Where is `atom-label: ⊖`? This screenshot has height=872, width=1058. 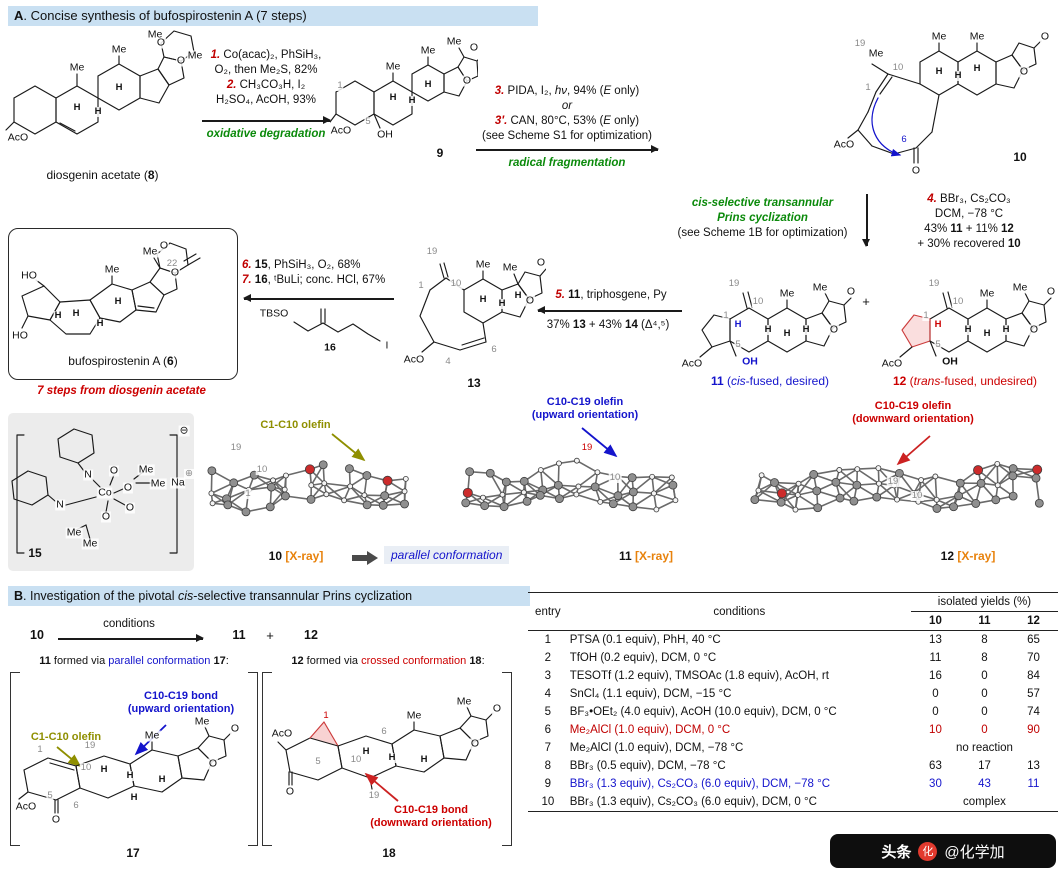 atom-label: ⊖ is located at coordinates (184, 430).